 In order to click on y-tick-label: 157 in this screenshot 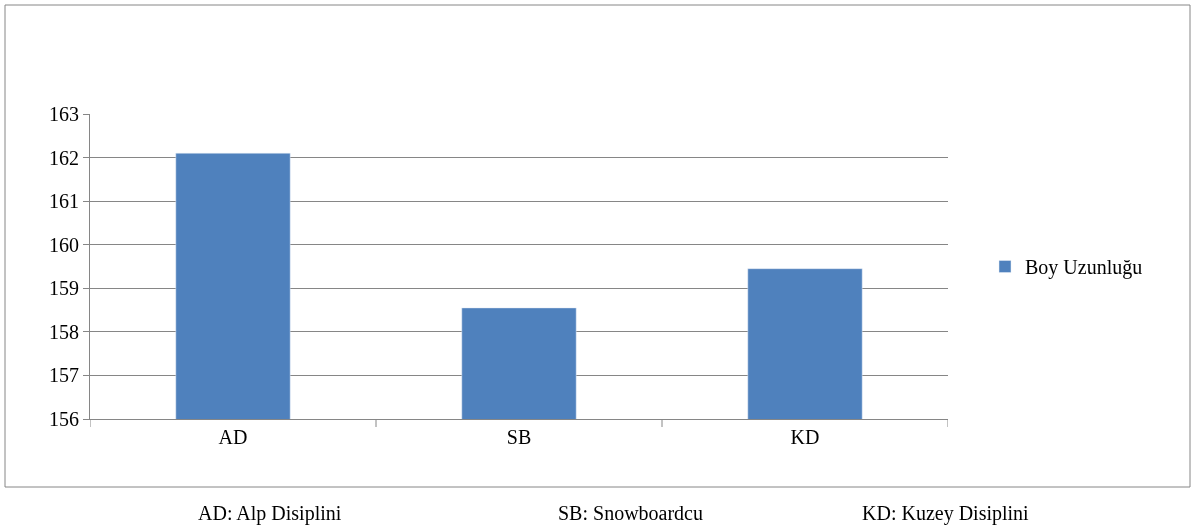, I will do `click(64, 375)`.